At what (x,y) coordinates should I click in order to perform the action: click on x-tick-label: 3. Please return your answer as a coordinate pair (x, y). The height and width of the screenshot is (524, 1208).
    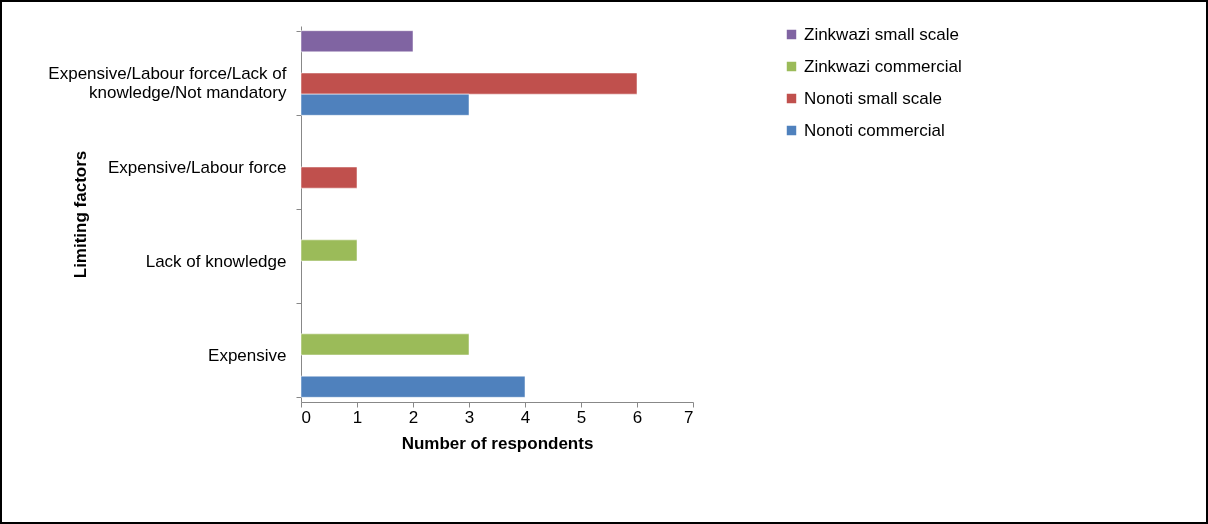
    Looking at the image, I should click on (469, 417).